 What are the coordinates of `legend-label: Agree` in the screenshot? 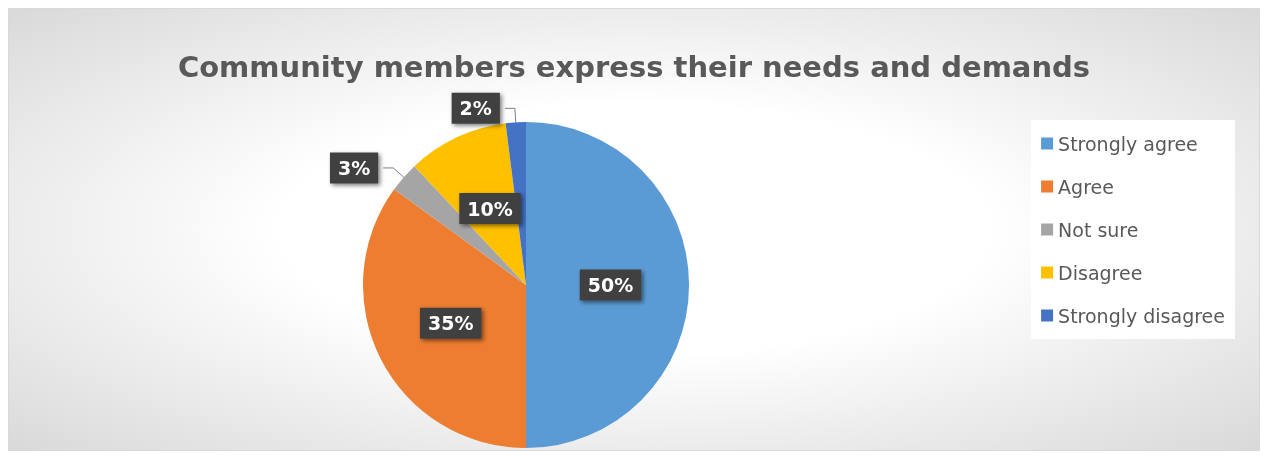 It's located at (1086, 186).